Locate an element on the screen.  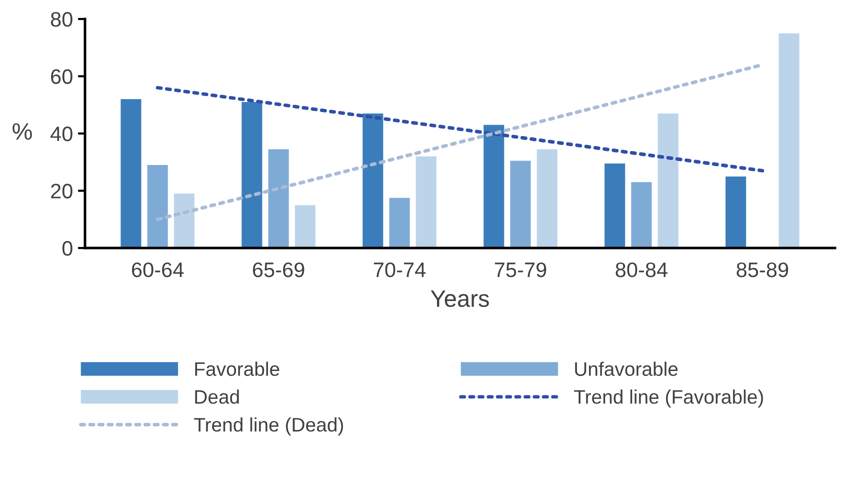
legend-label: Trend line (Favorable) is located at coordinates (668, 399).